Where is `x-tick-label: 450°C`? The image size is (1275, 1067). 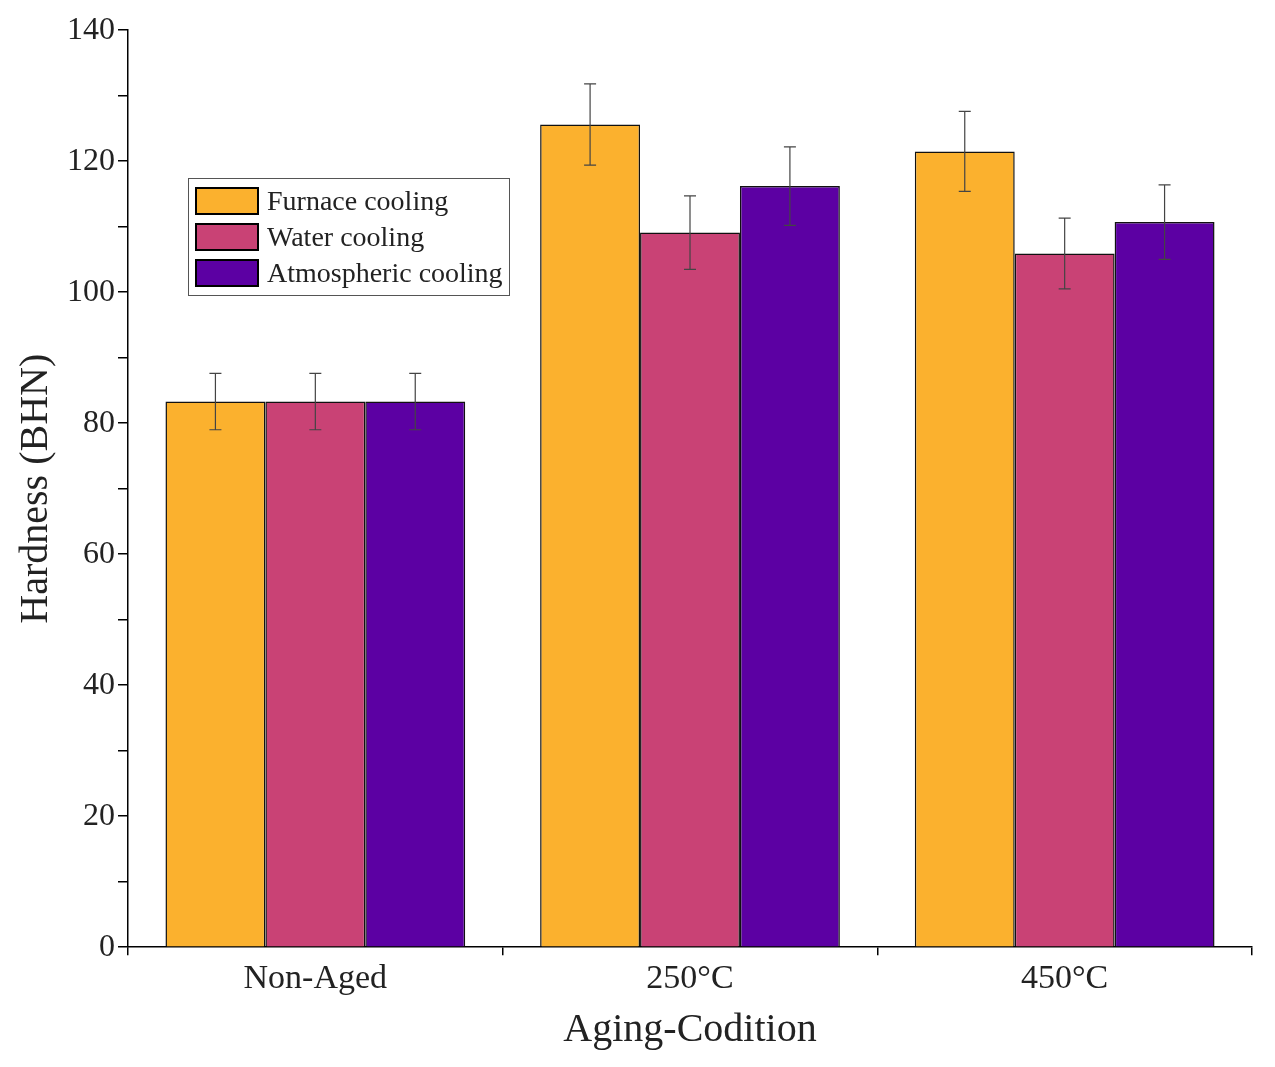
x-tick-label: 450°C is located at coordinates (1065, 976).